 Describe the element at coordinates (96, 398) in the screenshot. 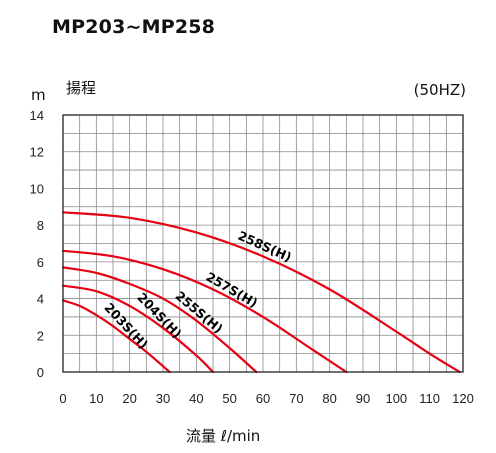

I see `x-tick-label: 10` at that location.